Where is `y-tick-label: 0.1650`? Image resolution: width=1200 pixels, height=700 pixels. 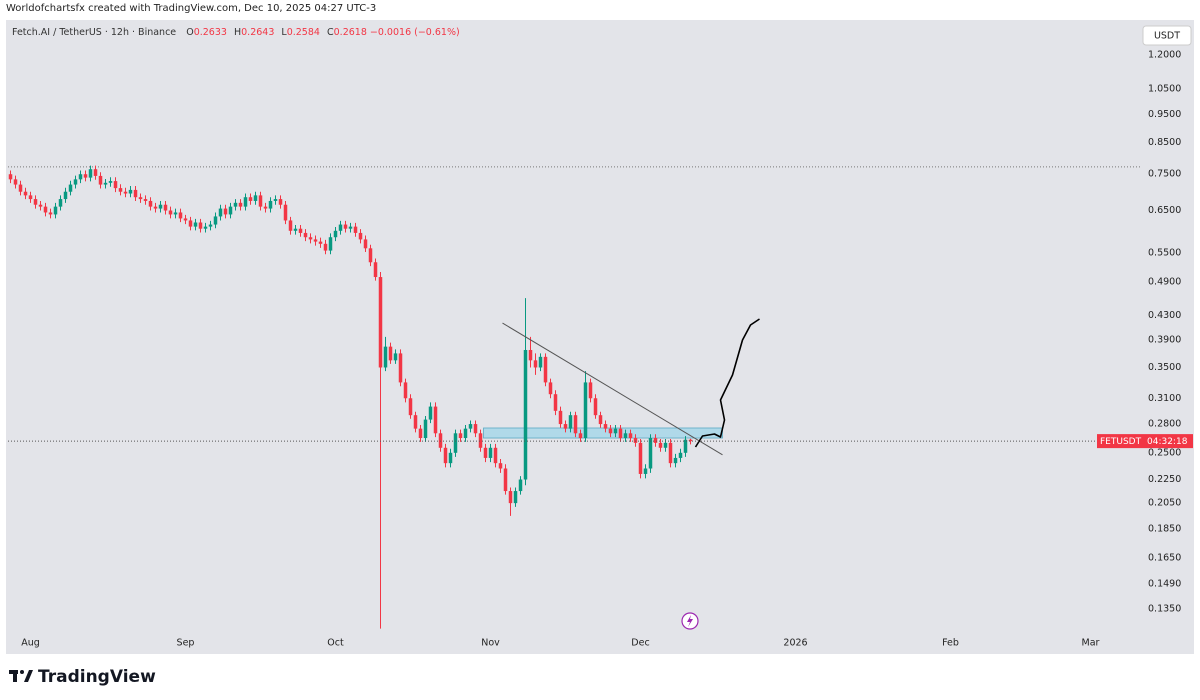
y-tick-label: 0.1650 is located at coordinates (1164, 558).